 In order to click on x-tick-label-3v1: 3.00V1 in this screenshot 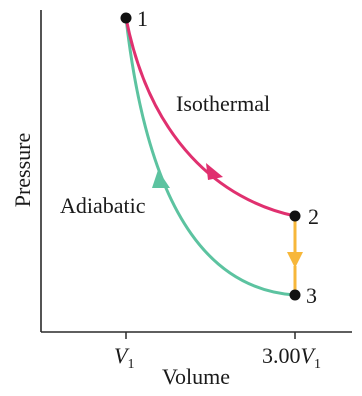, I will do `click(291, 357)`.